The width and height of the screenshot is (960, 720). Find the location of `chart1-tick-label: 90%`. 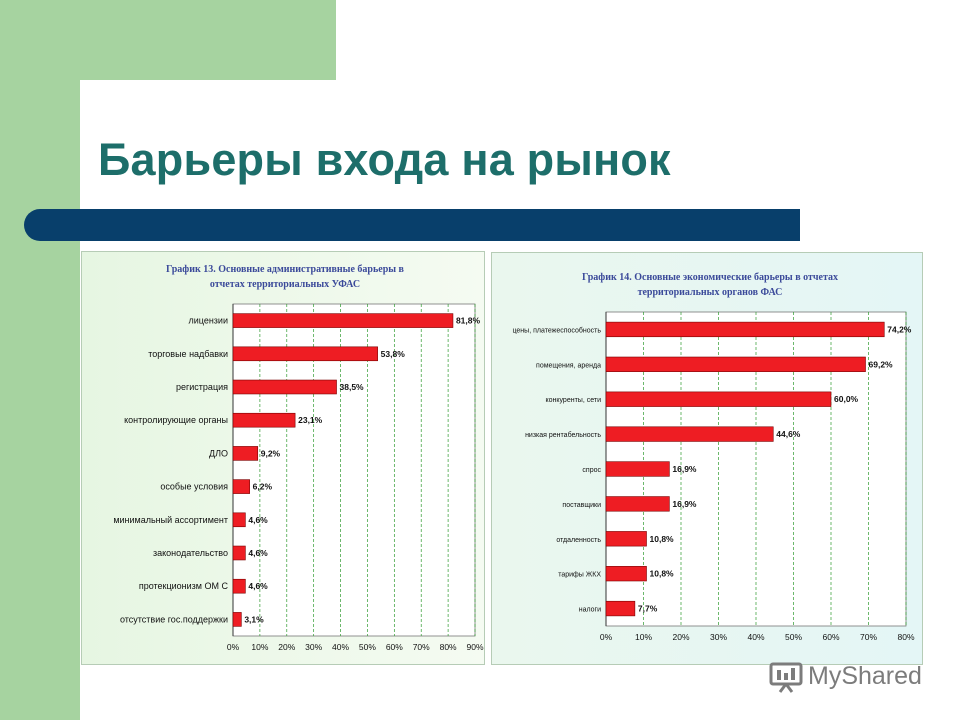

chart1-tick-label: 90% is located at coordinates (474, 647).